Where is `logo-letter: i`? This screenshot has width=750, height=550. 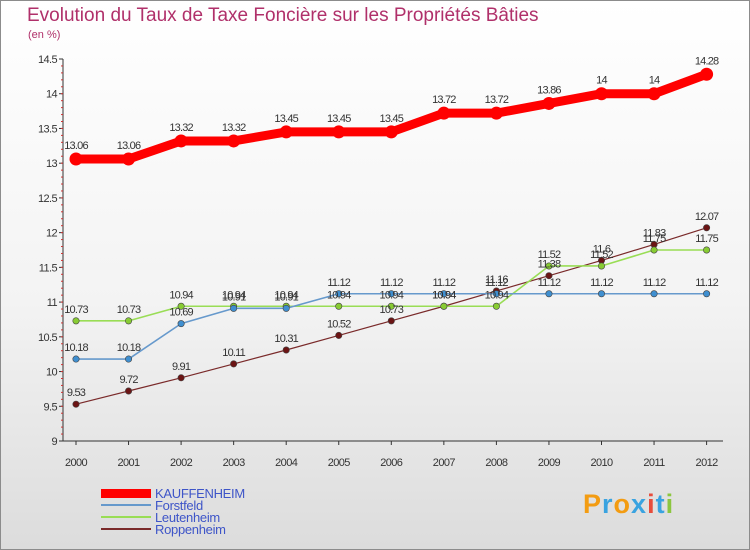
logo-letter: i is located at coordinates (651, 504).